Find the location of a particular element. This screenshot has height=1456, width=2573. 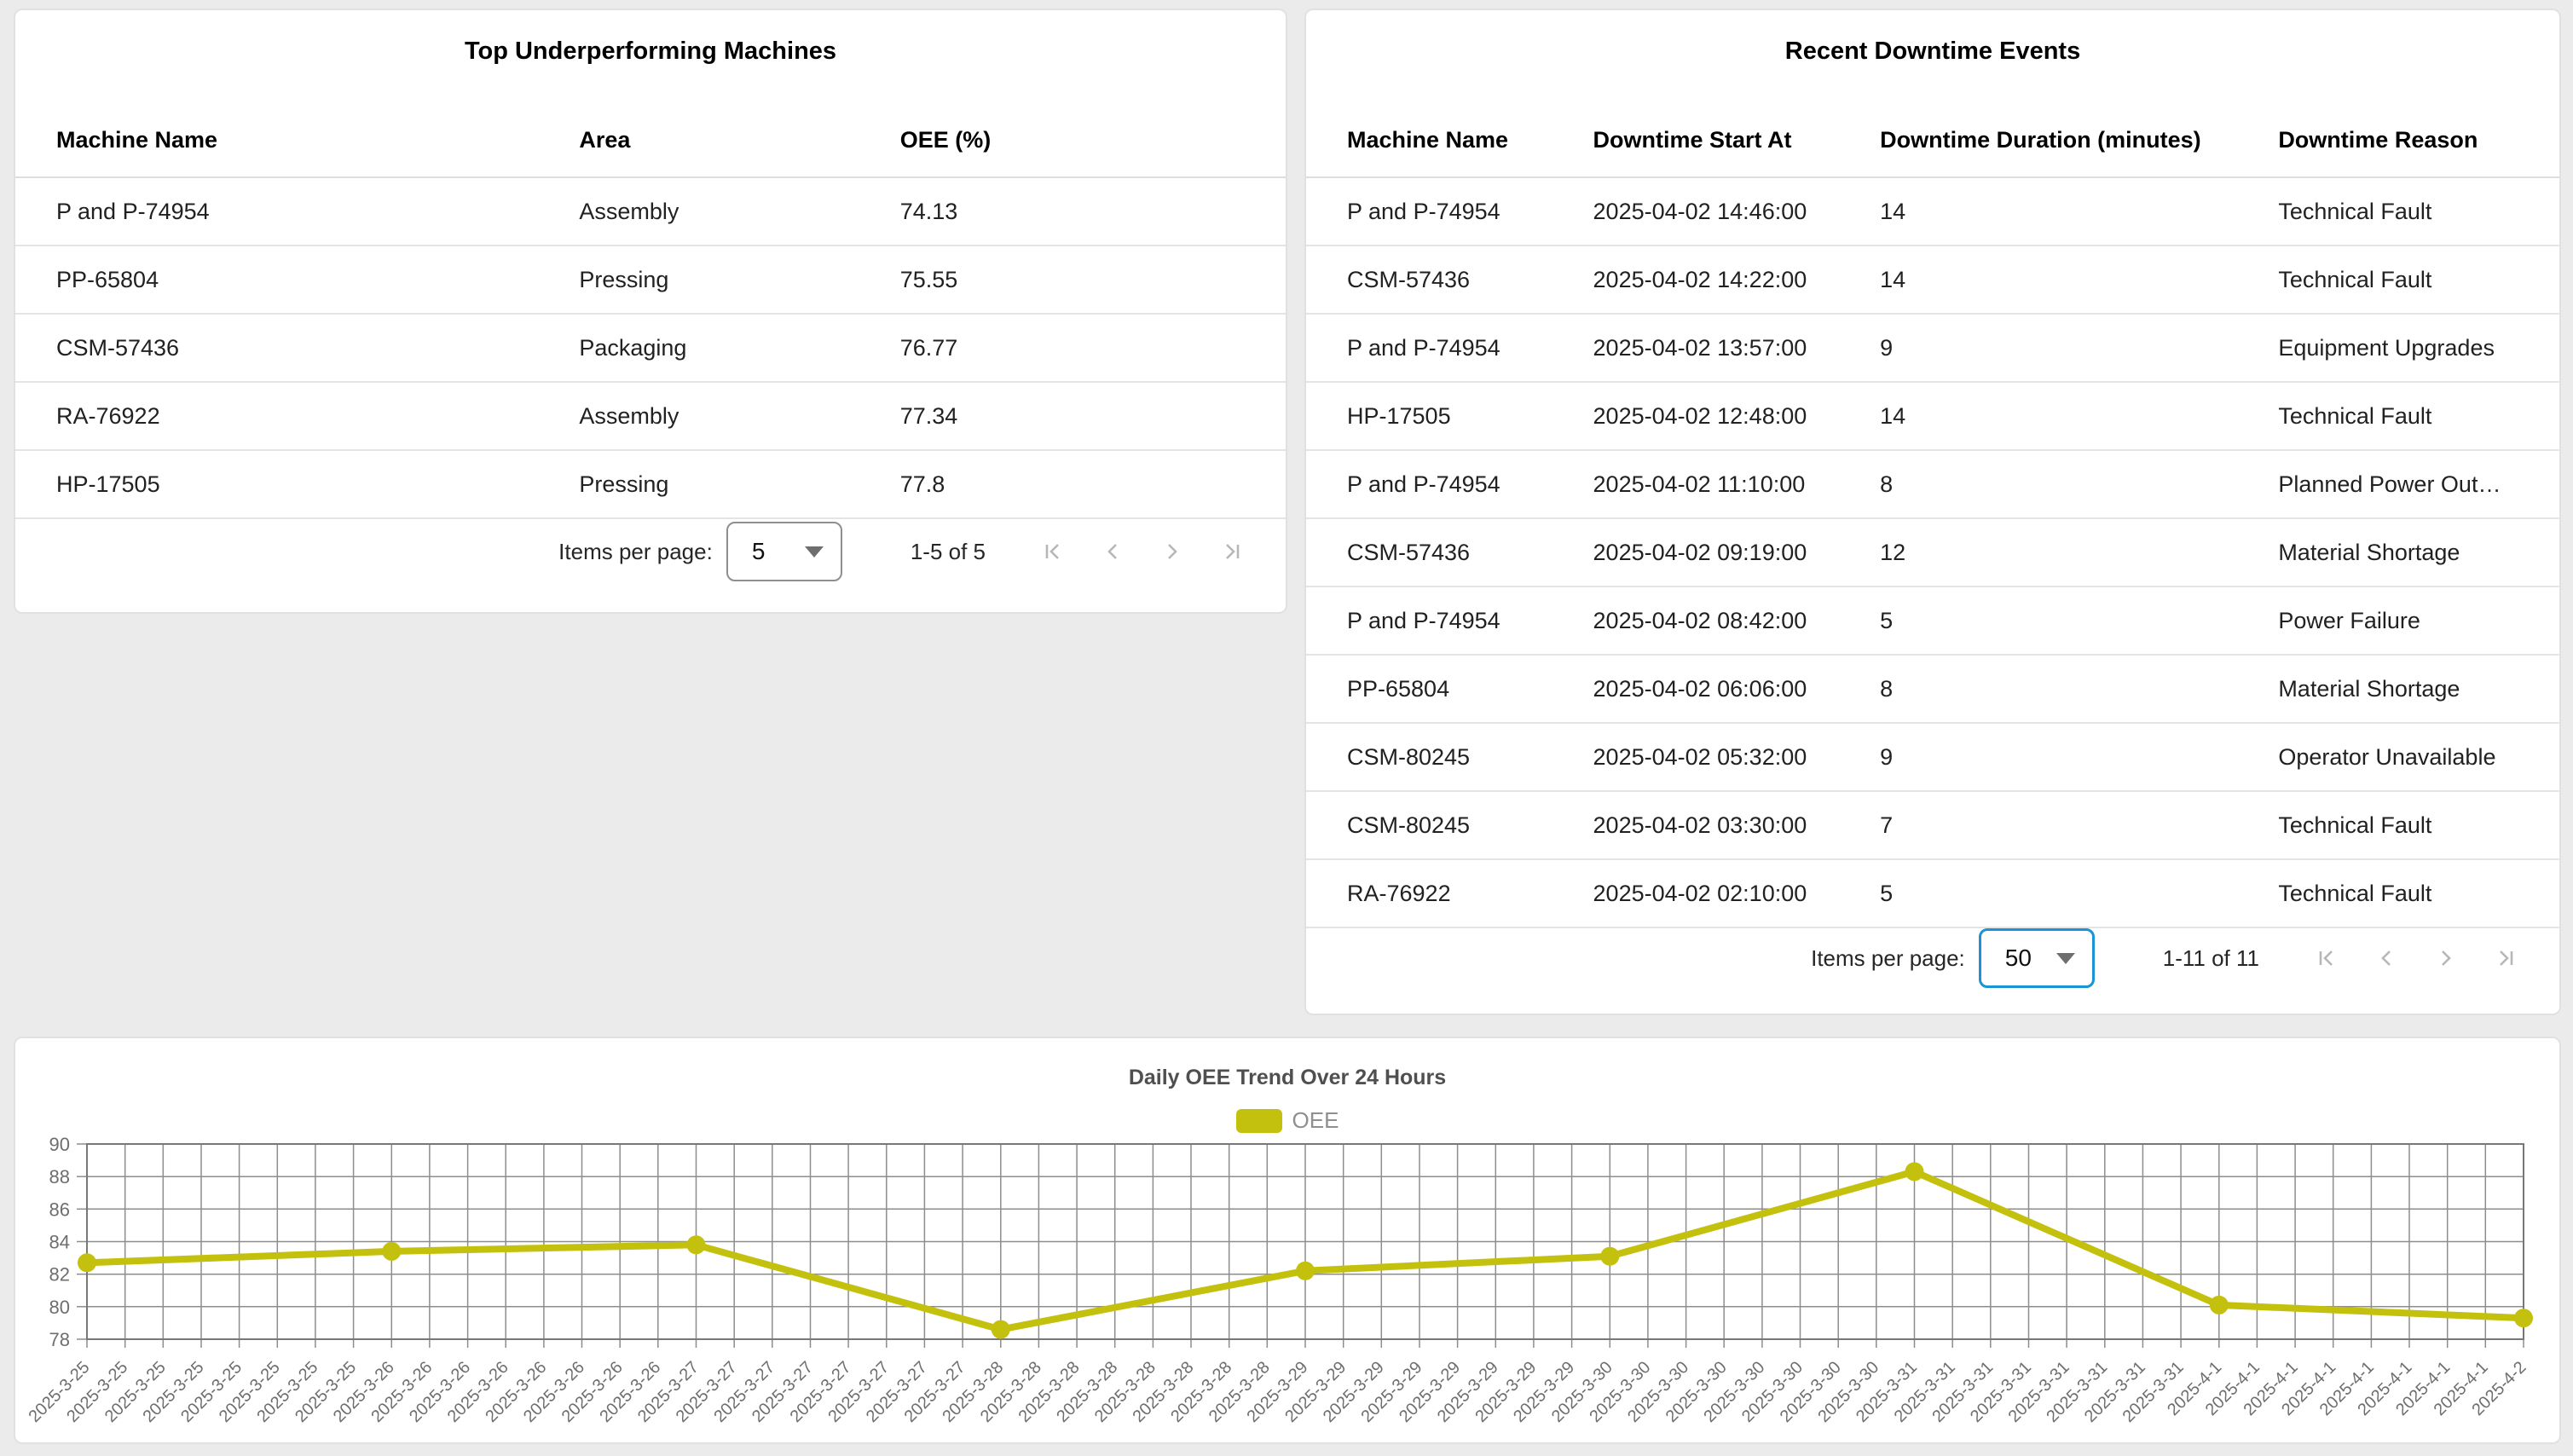

items-per-page-select: 50 is located at coordinates (2036, 958).